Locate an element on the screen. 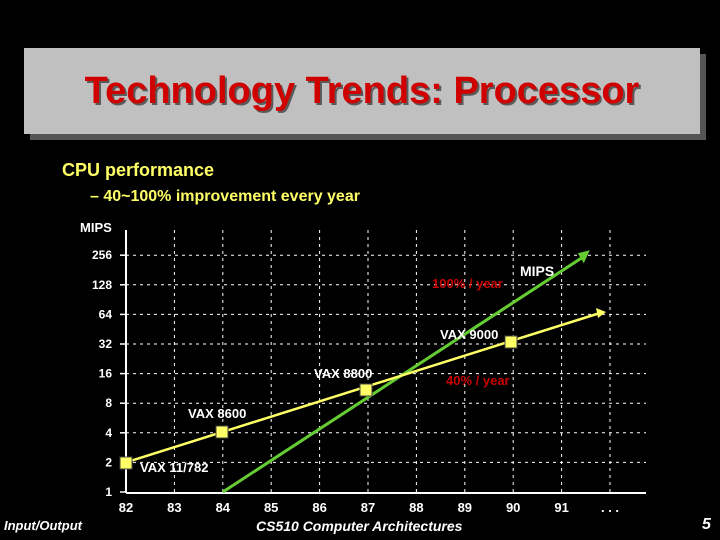 The height and width of the screenshot is (540, 720). series-label-40pct: 40% / year is located at coordinates (478, 380).